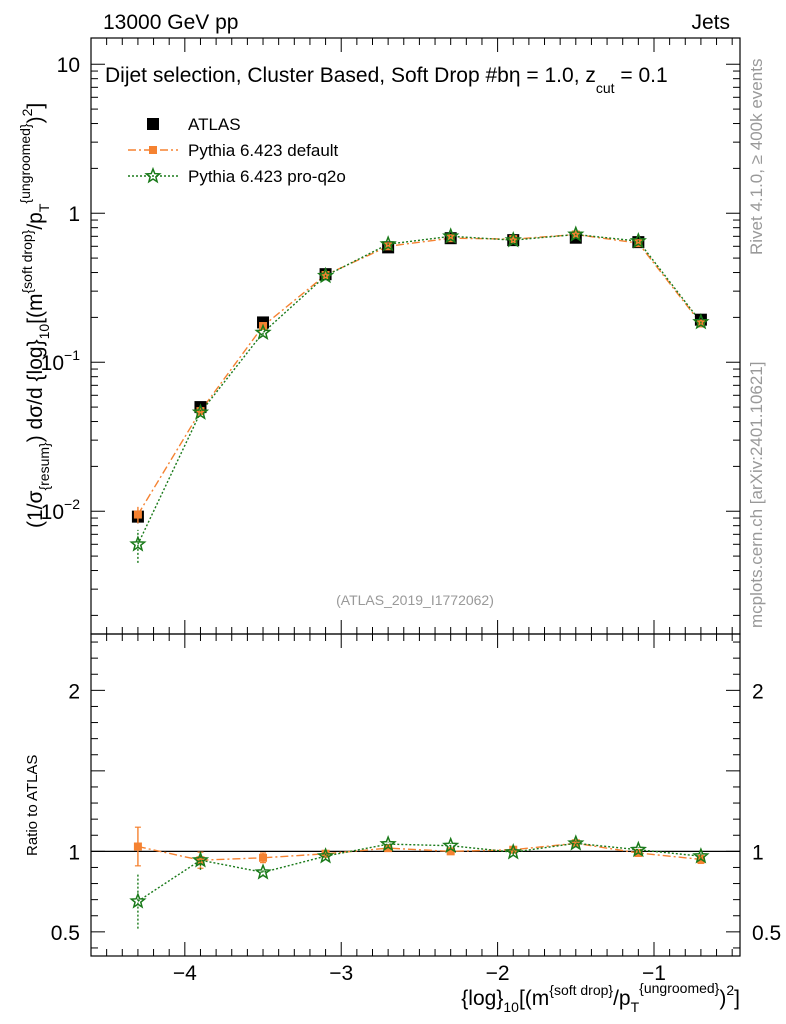 Image resolution: width=786 pixels, height=1024 pixels. What do you see at coordinates (74, 852) in the screenshot?
I see `ratio-y-tick-label: 1` at bounding box center [74, 852].